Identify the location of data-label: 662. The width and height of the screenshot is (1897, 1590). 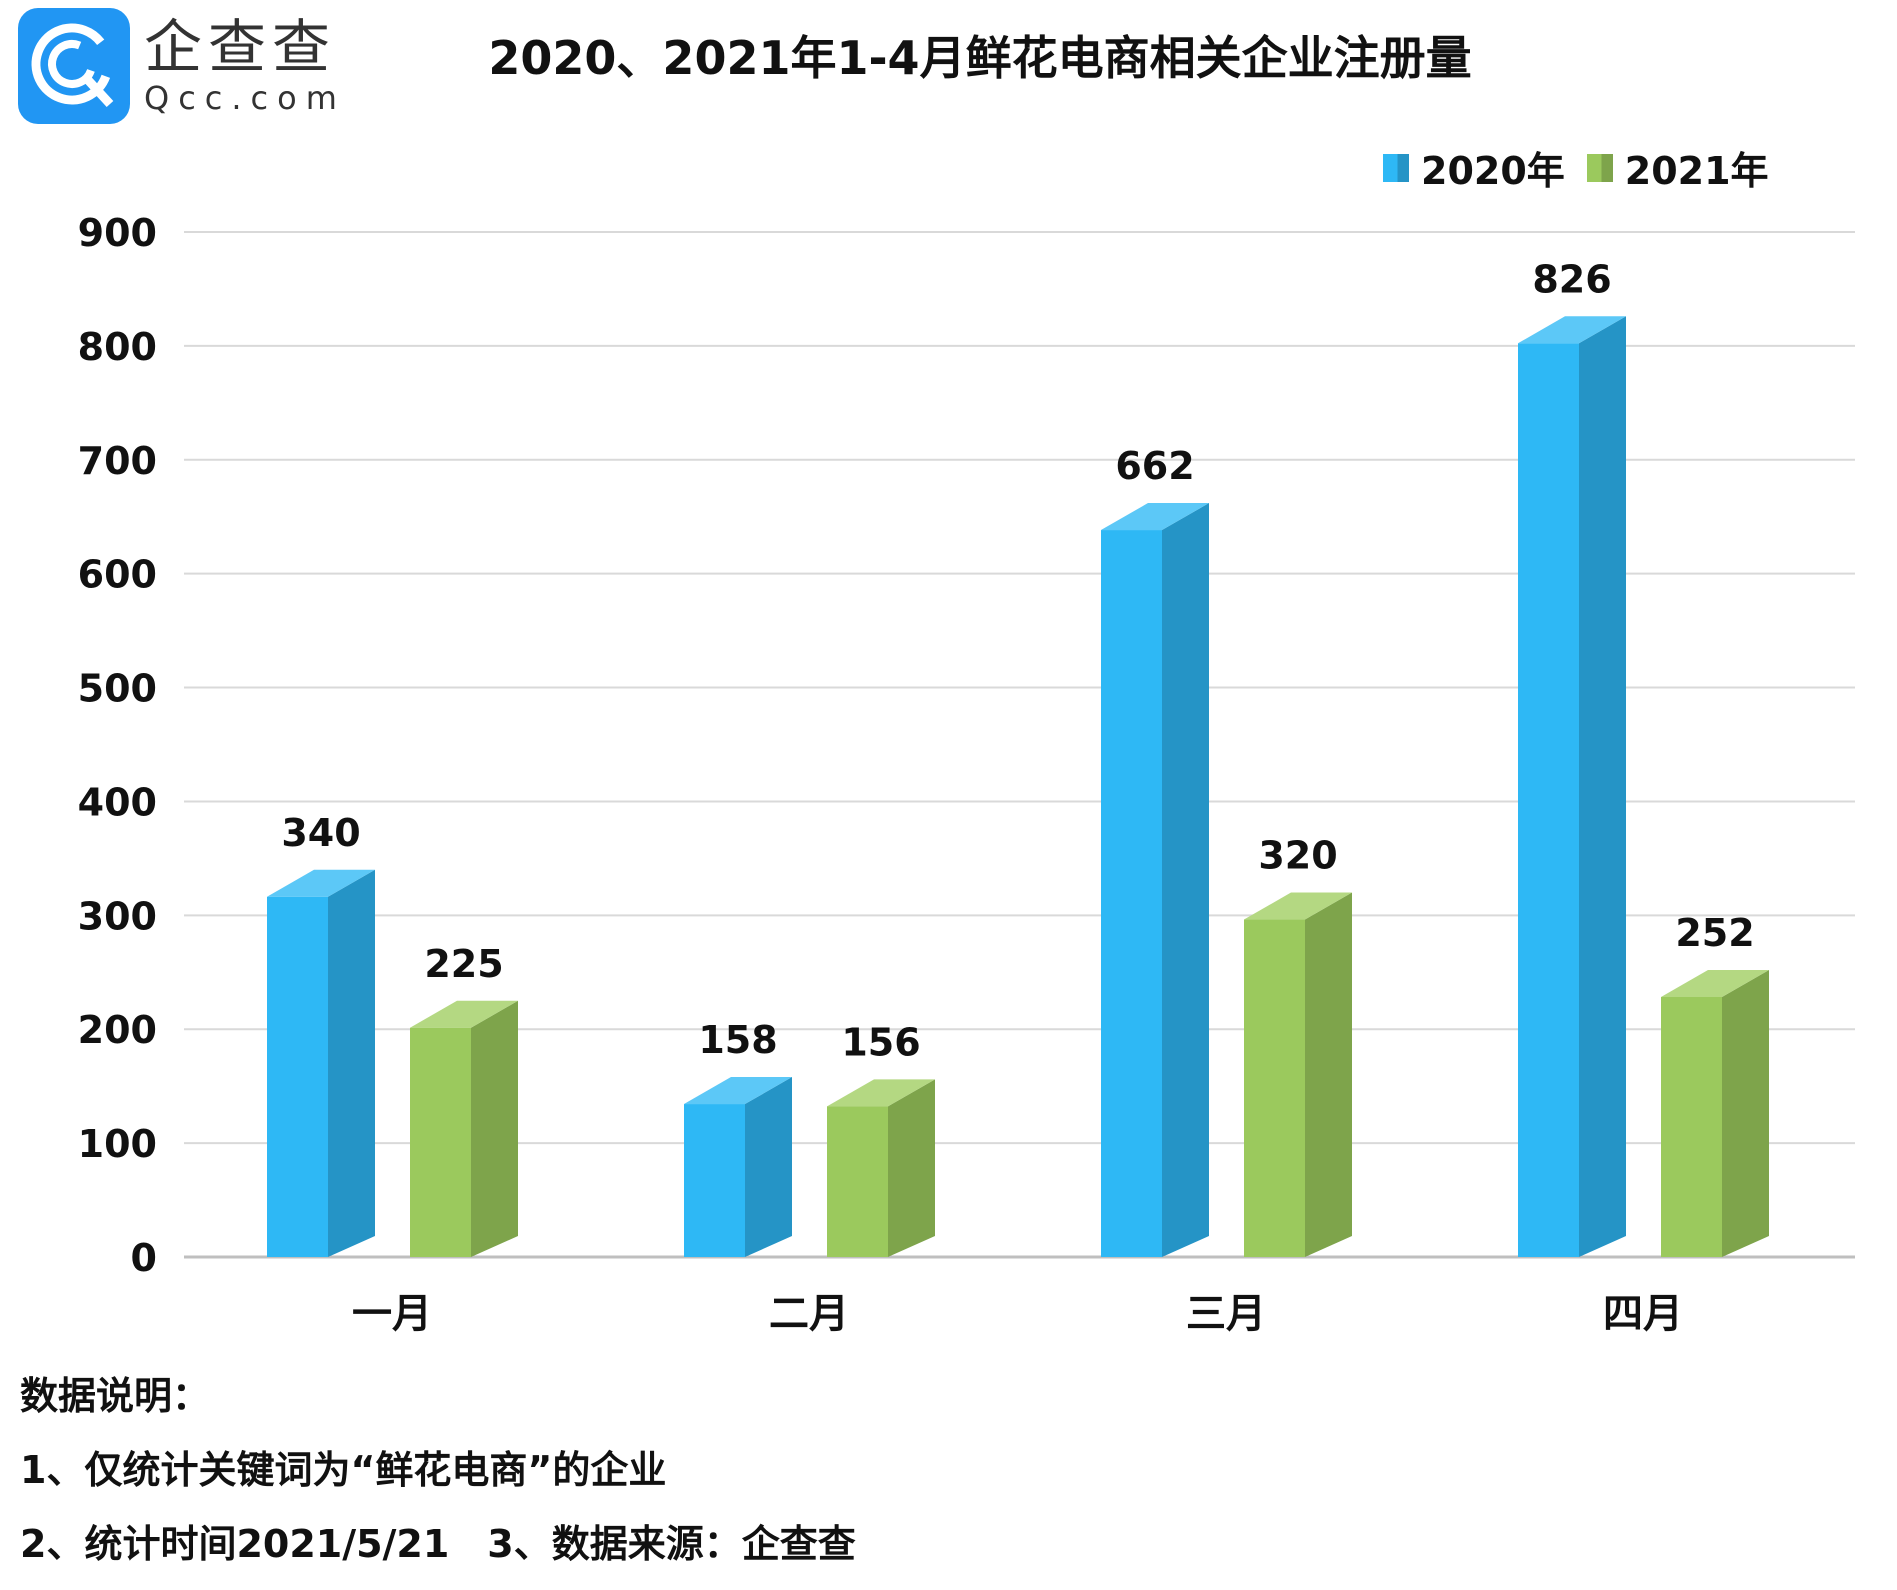
(1154, 466).